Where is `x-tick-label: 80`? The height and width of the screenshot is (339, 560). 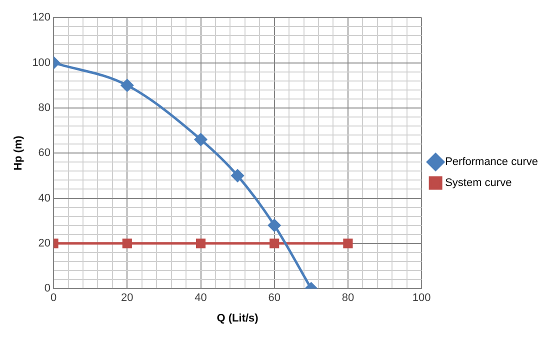 x-tick-label: 80 is located at coordinates (348, 298).